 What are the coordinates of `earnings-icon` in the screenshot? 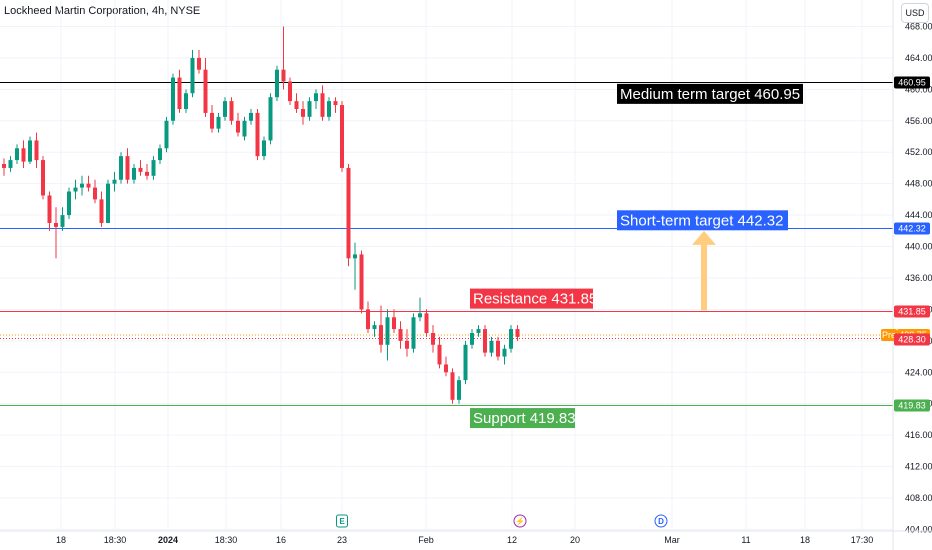 It's located at (342, 521).